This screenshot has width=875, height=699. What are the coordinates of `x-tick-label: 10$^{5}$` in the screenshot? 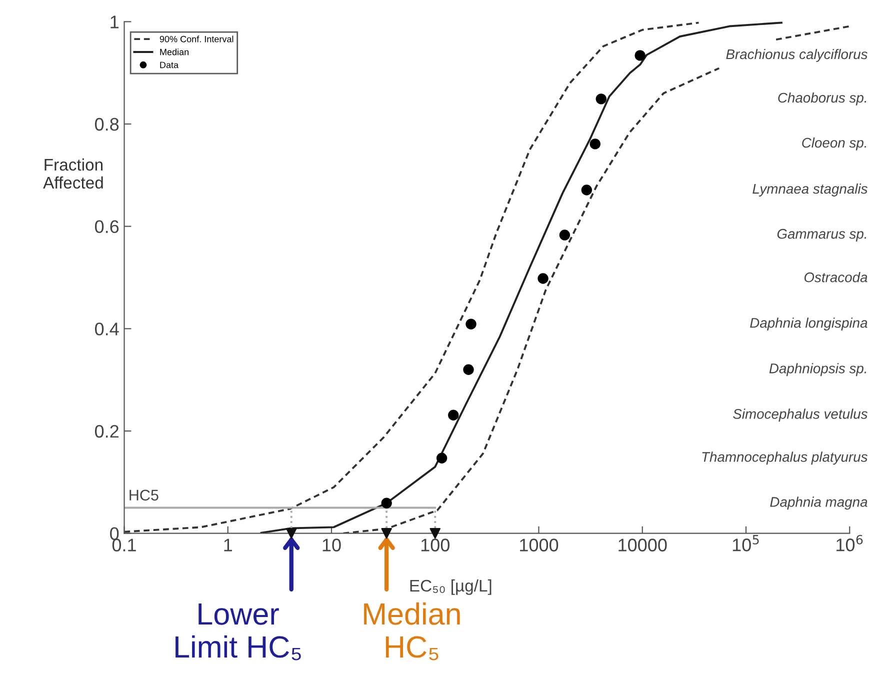 It's located at (745, 543).